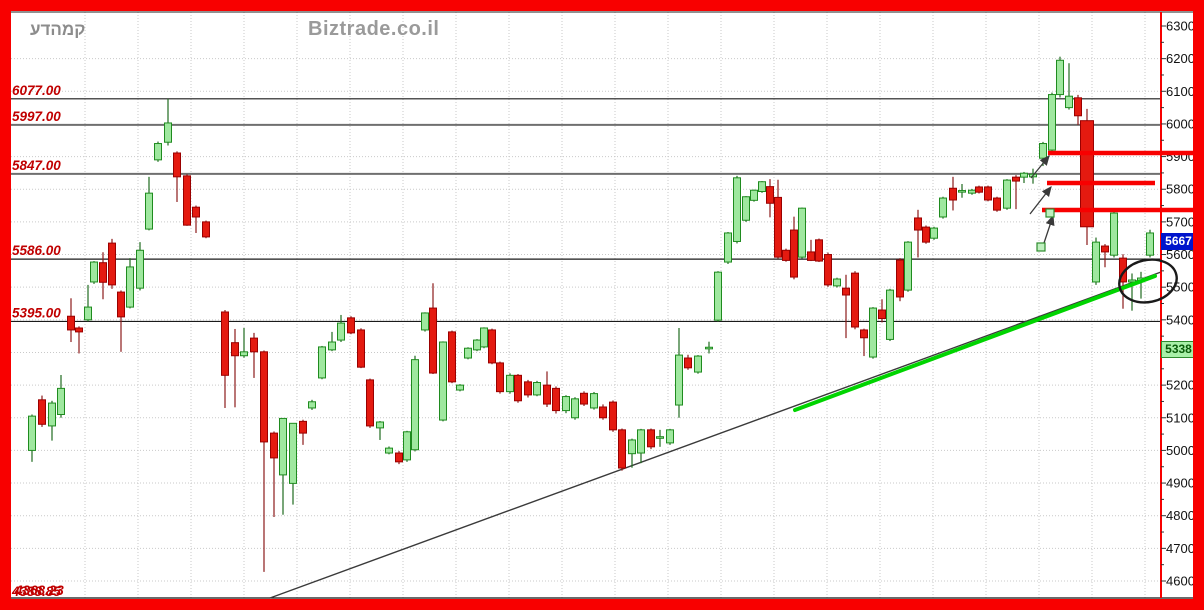 This screenshot has height=610, width=1204. What do you see at coordinates (1180, 515) in the screenshot?
I see `axis-tick-label: 4800` at bounding box center [1180, 515].